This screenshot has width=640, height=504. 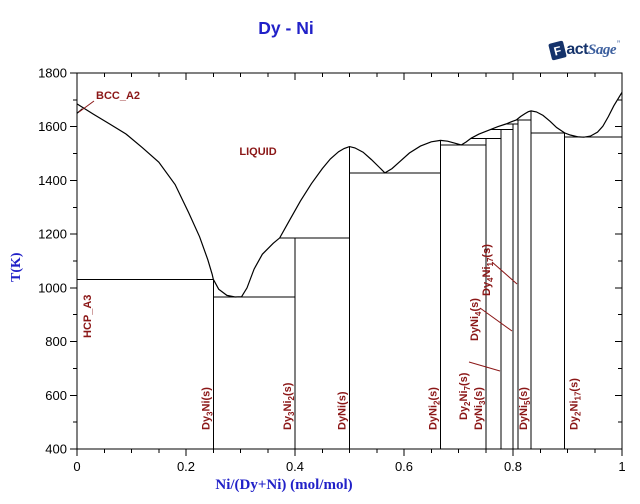 I want to click on y-tick-label: 1000, so click(x=52, y=287).